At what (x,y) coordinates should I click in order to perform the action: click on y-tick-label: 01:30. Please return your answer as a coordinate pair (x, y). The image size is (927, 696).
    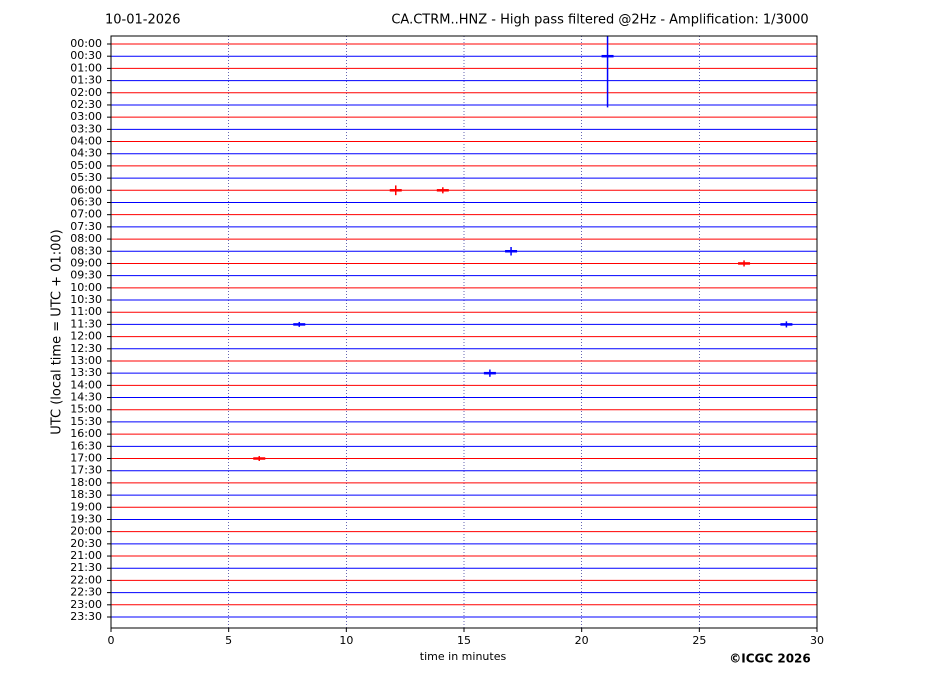
    Looking at the image, I should click on (86, 80).